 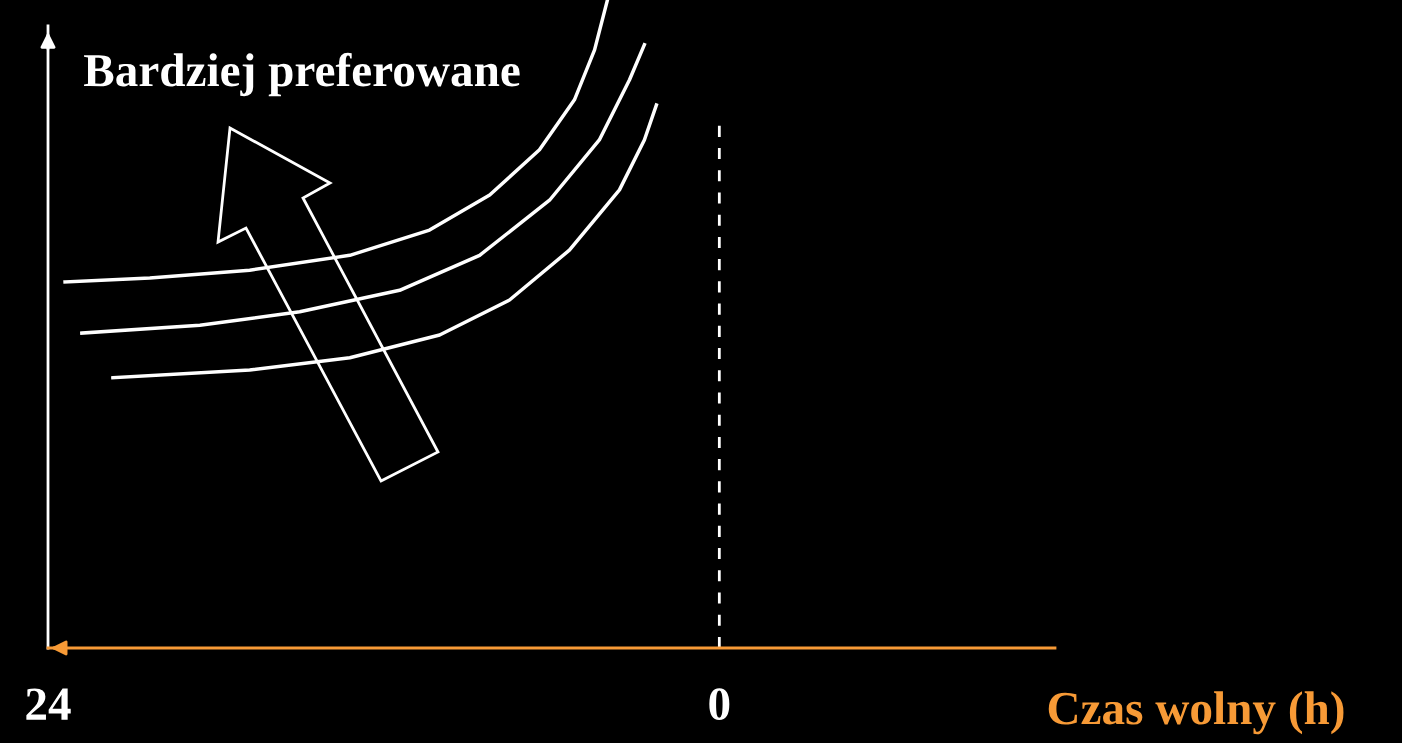 I want to click on x-axis-title: Czas wolny (h), so click(x=1196, y=713).